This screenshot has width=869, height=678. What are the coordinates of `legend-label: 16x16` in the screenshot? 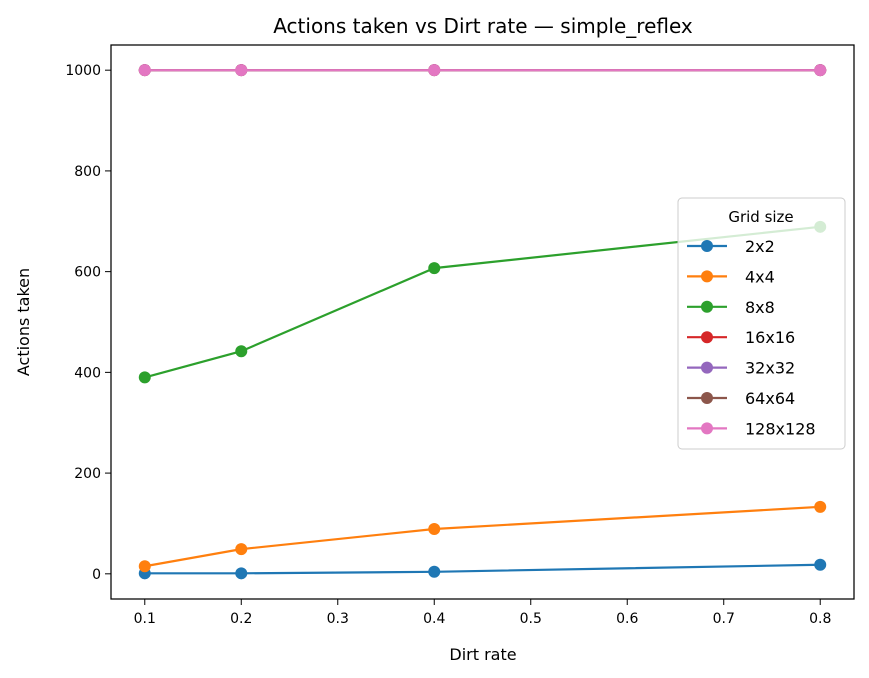 It's located at (770, 337).